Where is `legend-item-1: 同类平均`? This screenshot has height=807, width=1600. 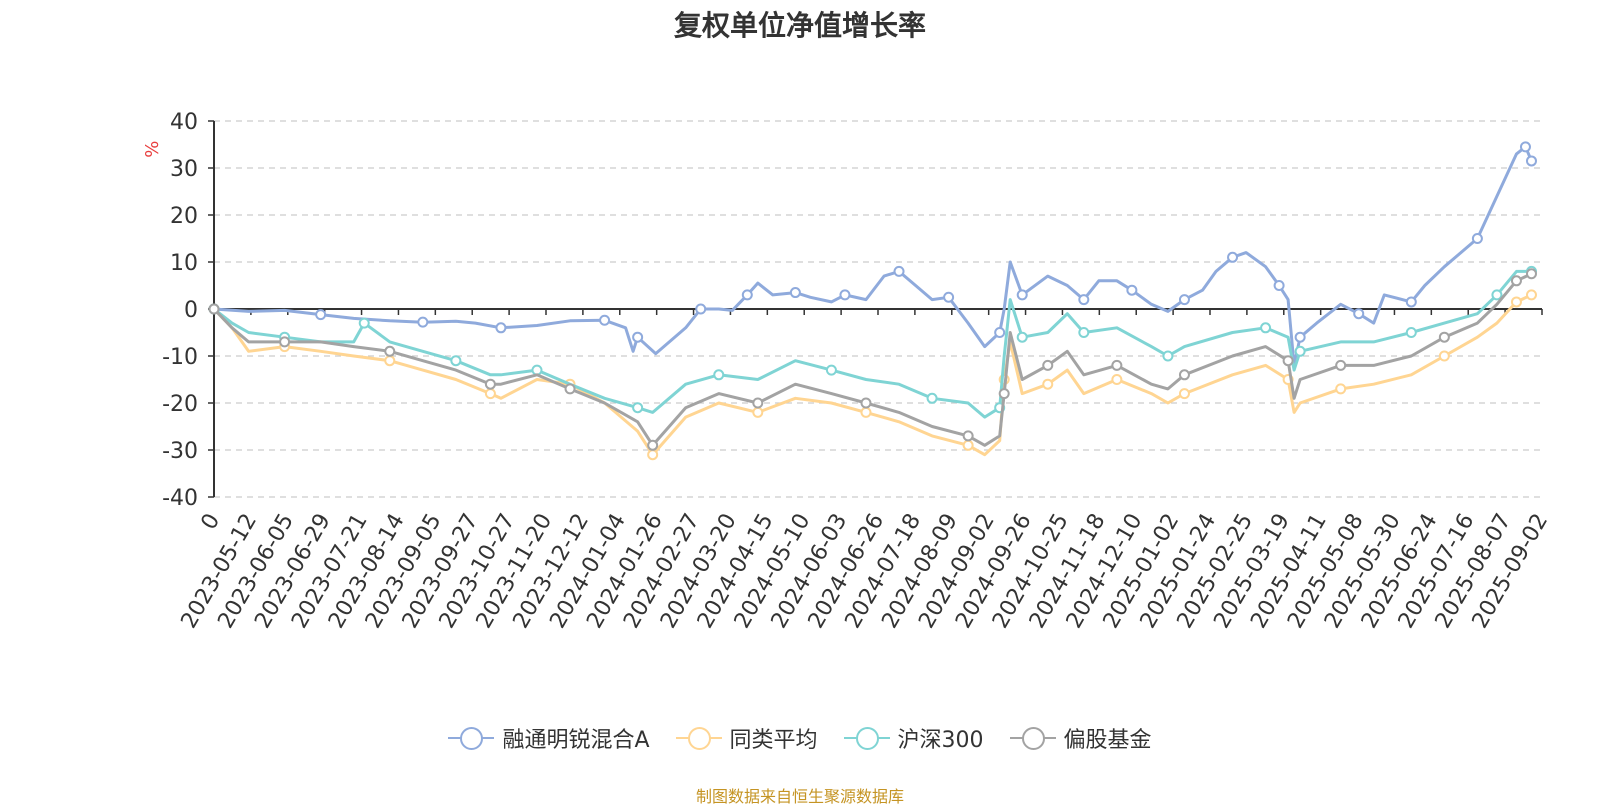 legend-item-1: 同类平均 is located at coordinates (746, 738).